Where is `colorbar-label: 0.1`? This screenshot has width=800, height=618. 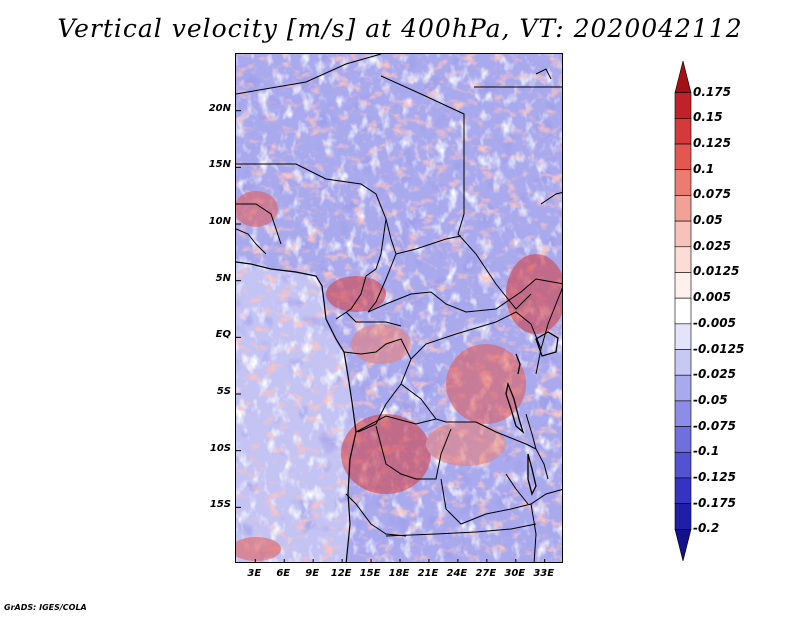 colorbar-label: 0.1 is located at coordinates (704, 168).